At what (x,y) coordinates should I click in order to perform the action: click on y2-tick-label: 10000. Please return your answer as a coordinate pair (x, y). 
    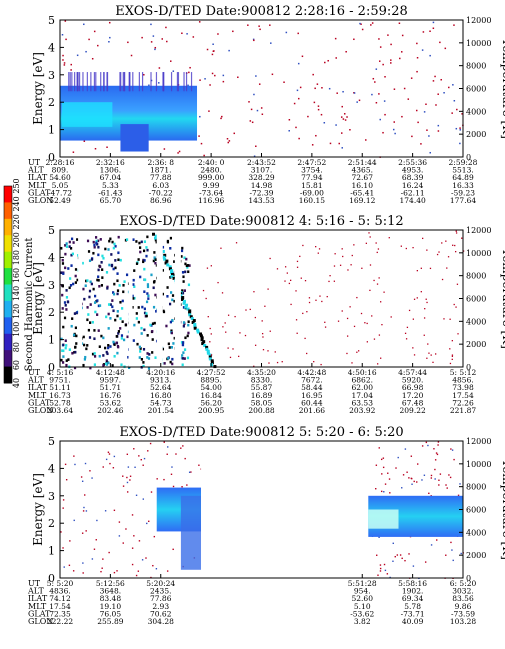
    Looking at the image, I should click on (478, 464).